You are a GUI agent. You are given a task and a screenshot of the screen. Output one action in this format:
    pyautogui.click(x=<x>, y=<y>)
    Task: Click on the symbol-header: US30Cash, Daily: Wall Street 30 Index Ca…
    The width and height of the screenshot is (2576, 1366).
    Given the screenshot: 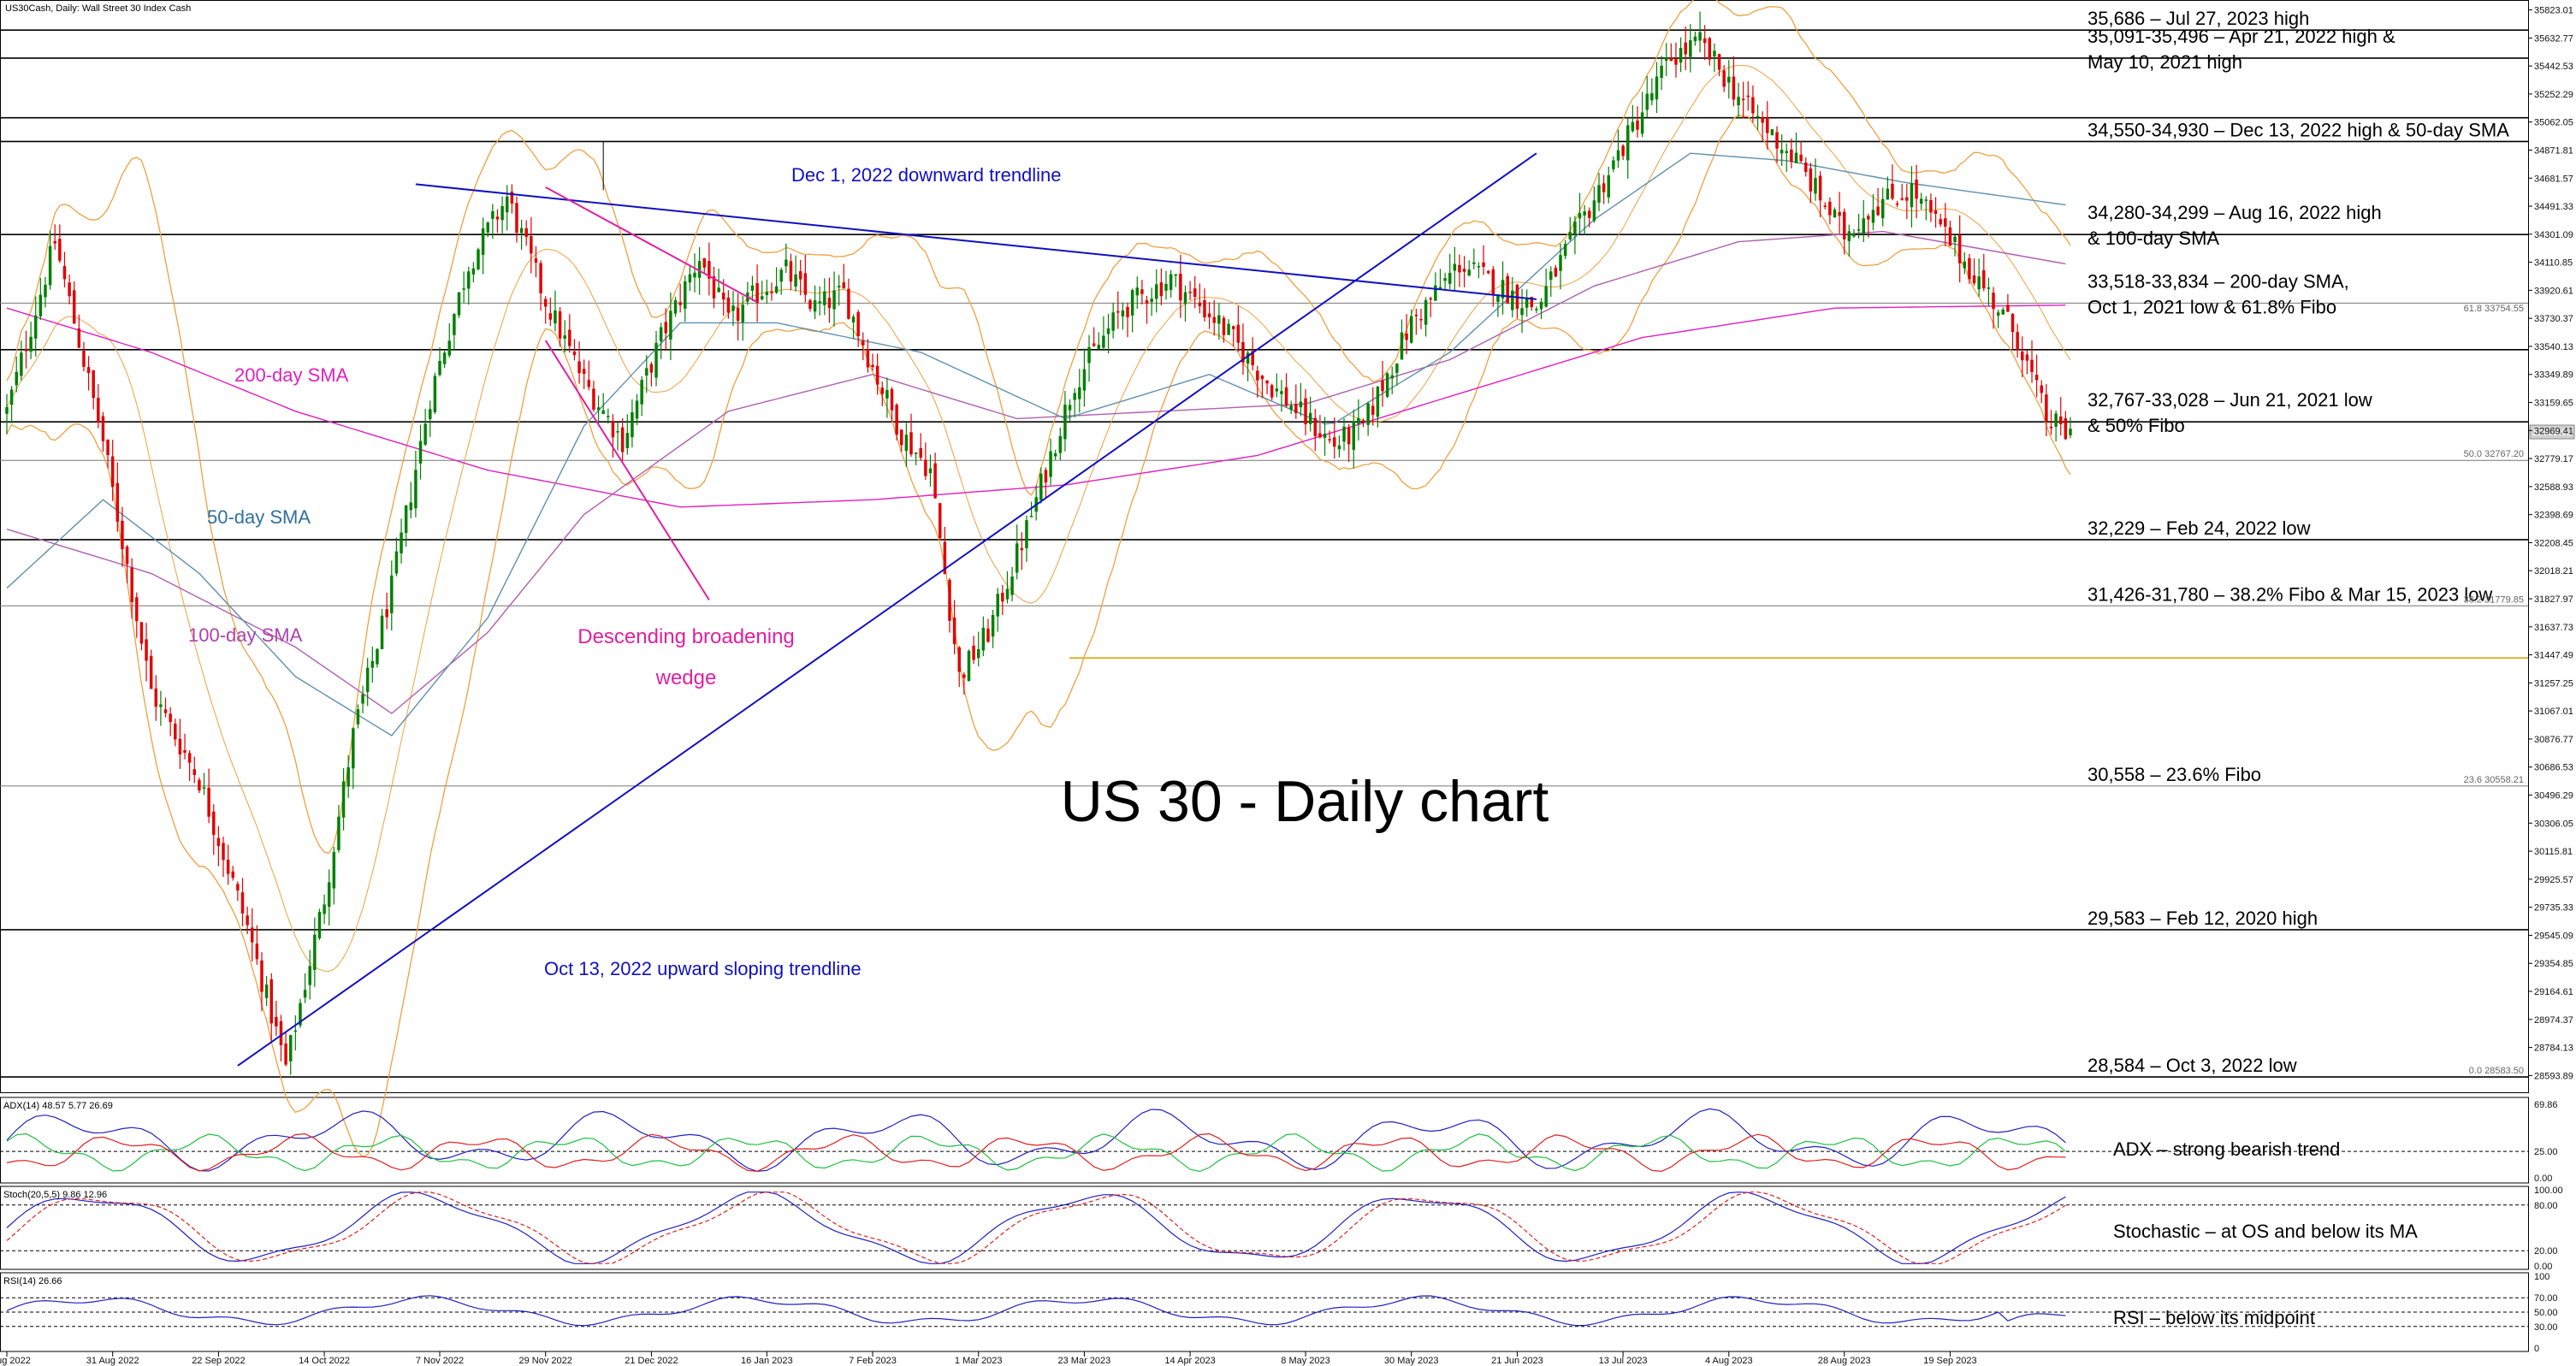 What is the action you would take?
    pyautogui.click(x=98, y=8)
    